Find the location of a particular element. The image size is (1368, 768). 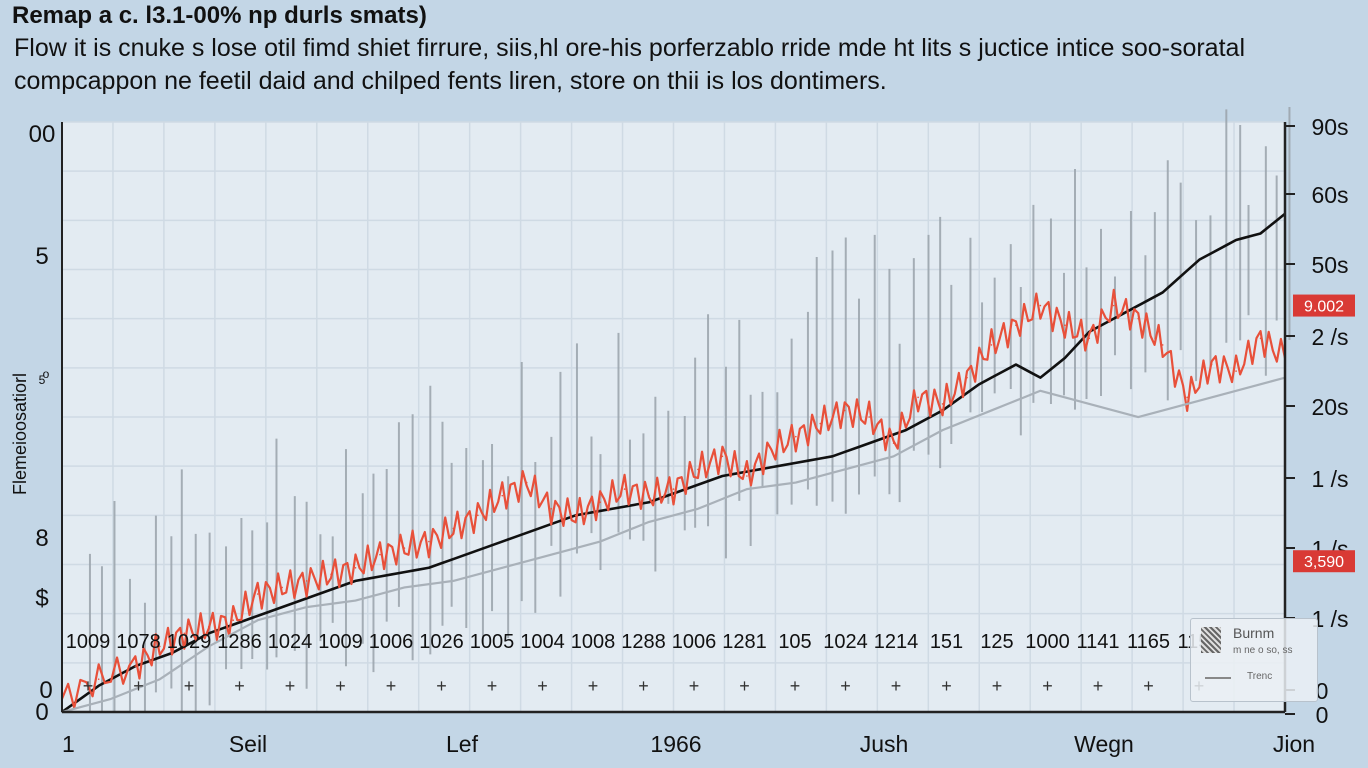

bottom-value-label: 1141 is located at coordinates (1097, 642).